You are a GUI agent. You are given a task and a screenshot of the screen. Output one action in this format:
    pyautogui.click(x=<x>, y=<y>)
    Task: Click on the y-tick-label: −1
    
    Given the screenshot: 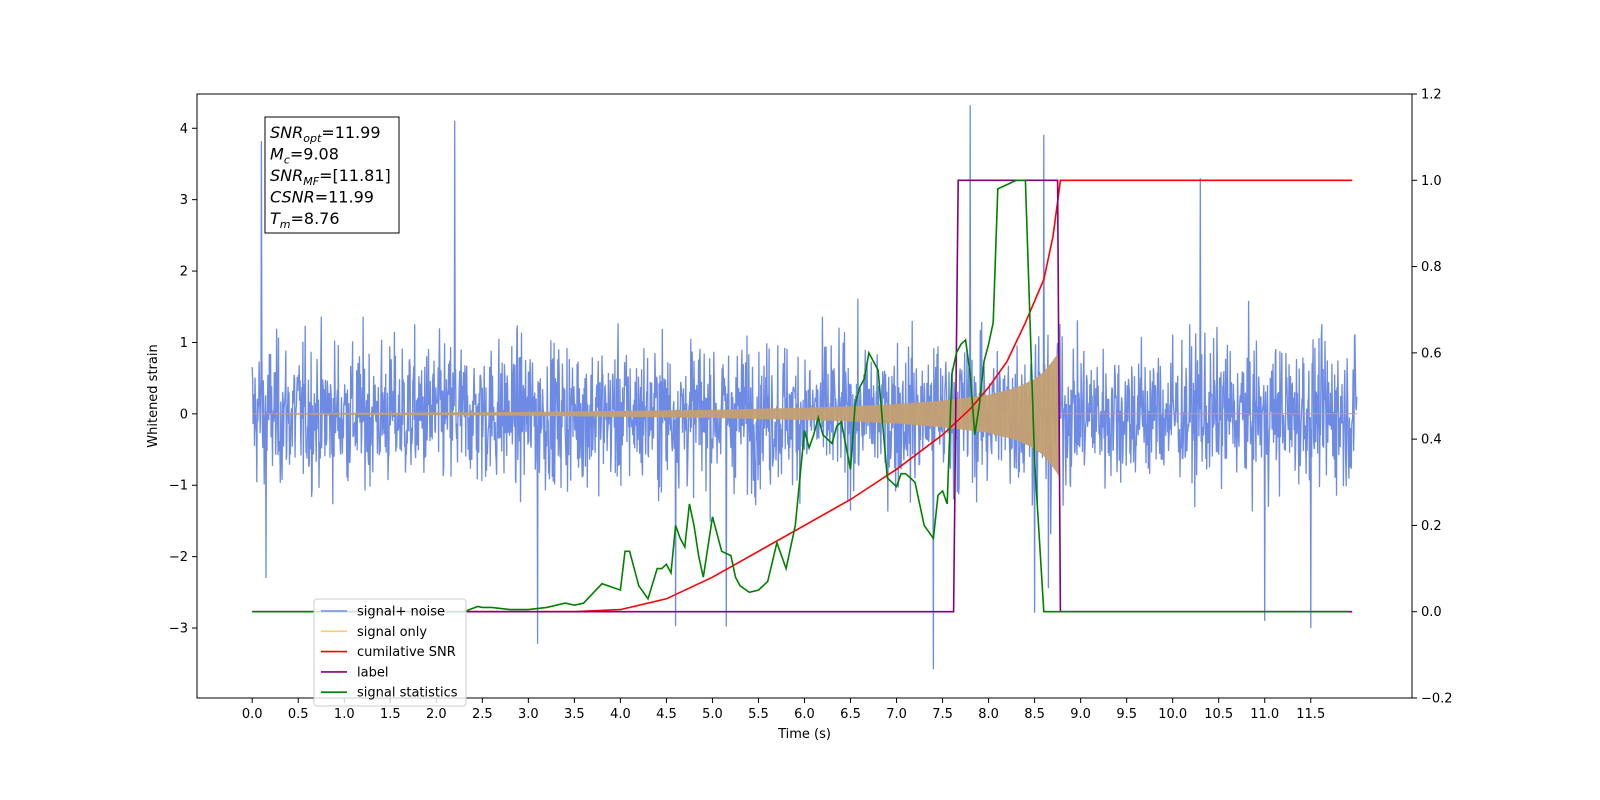 What is the action you would take?
    pyautogui.click(x=178, y=486)
    